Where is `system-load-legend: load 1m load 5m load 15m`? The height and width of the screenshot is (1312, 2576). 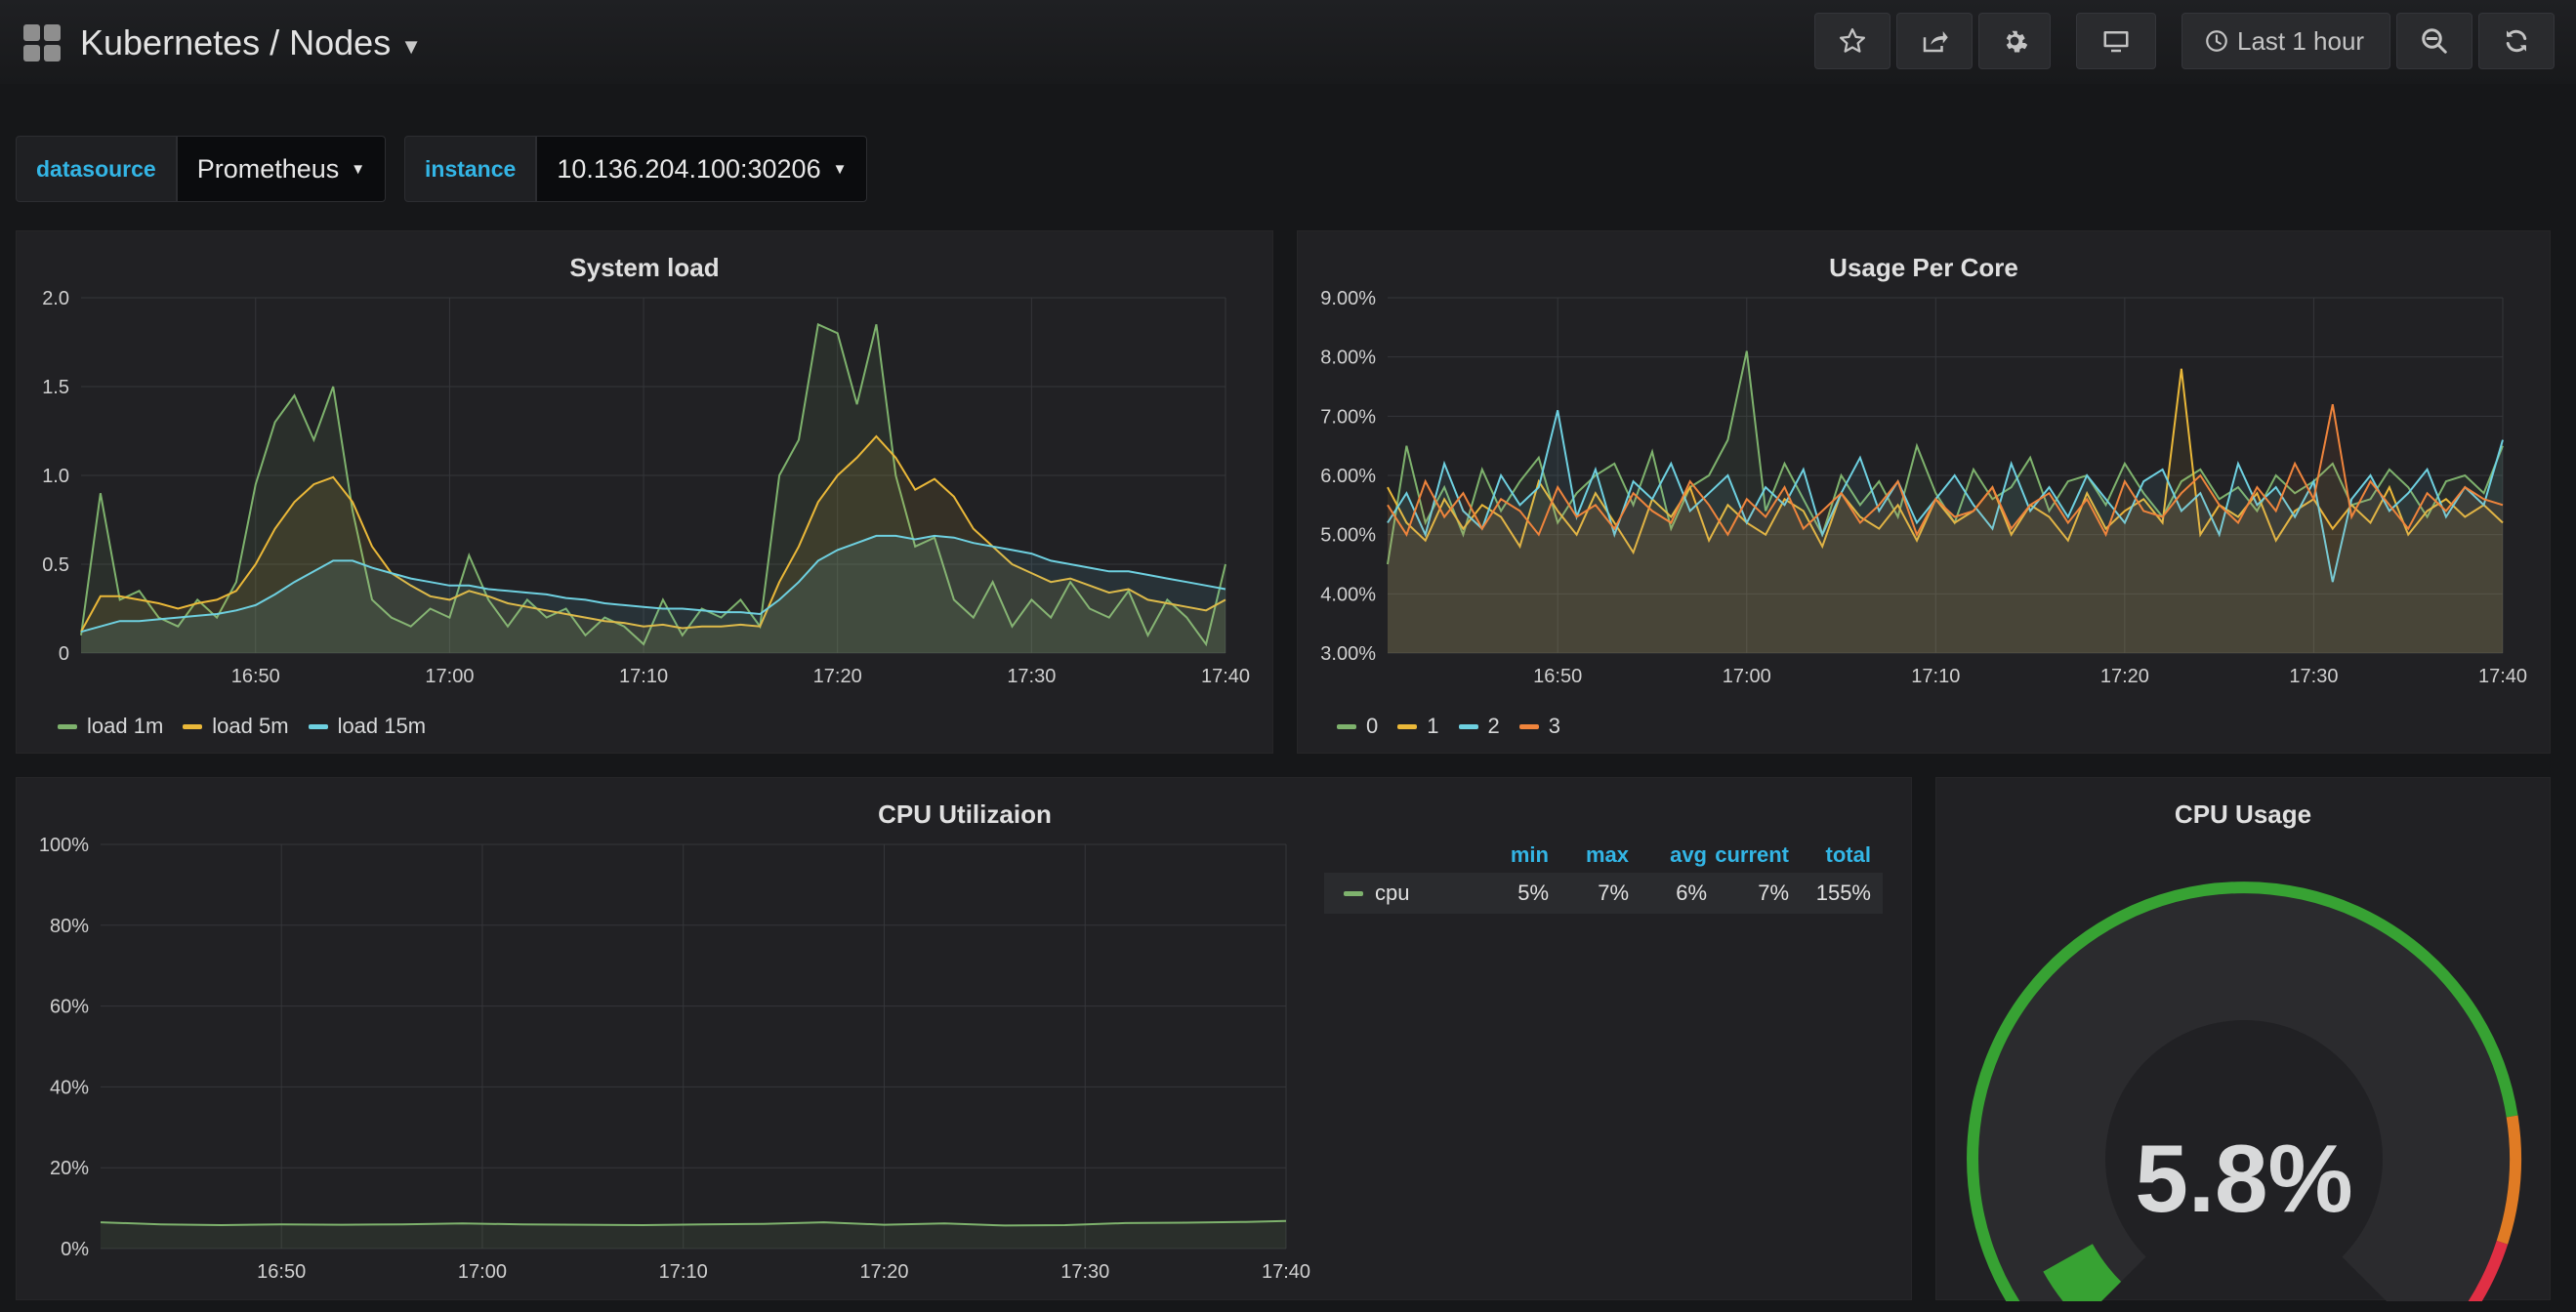
system-load-legend: load 1m load 5m load 15m is located at coordinates (251, 726).